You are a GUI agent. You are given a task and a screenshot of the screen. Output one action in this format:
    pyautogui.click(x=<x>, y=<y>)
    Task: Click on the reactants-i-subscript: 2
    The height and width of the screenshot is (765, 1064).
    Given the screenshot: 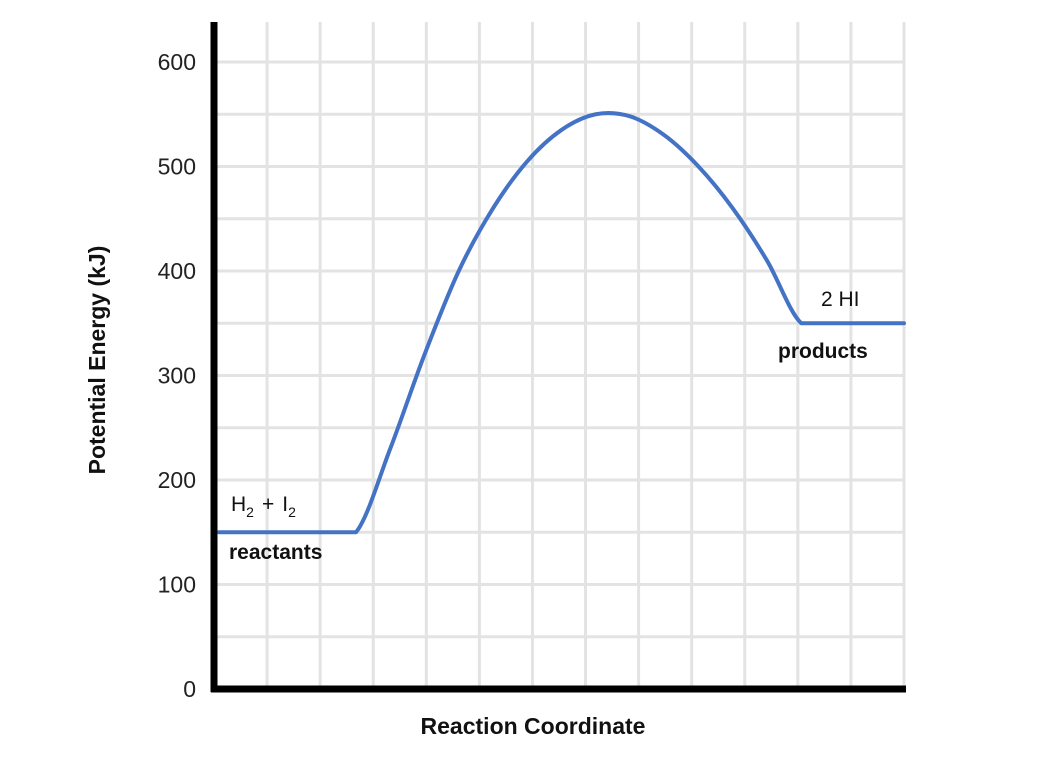 What is the action you would take?
    pyautogui.click(x=292, y=512)
    